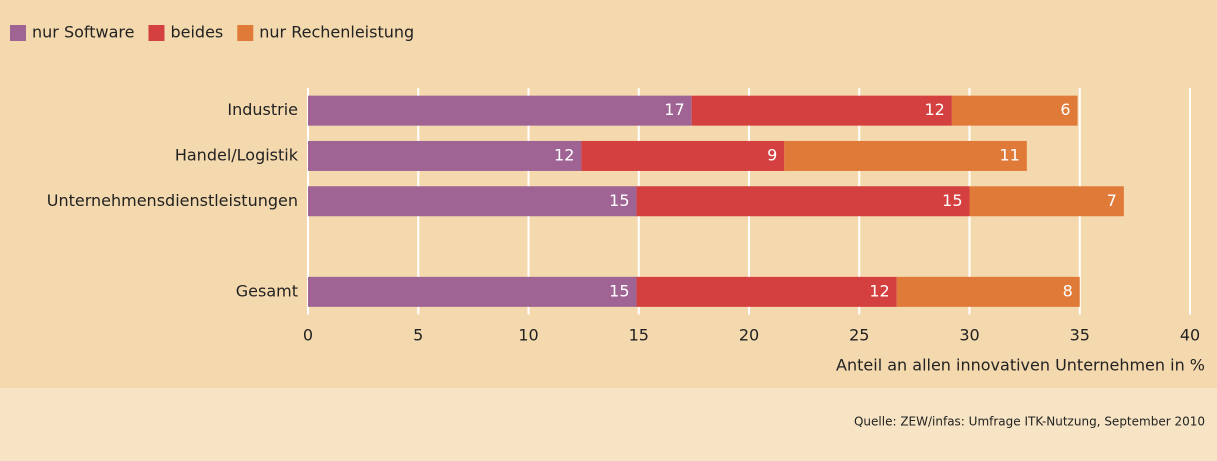  Describe the element at coordinates (1009, 154) in the screenshot. I see `value-label: 11` at that location.